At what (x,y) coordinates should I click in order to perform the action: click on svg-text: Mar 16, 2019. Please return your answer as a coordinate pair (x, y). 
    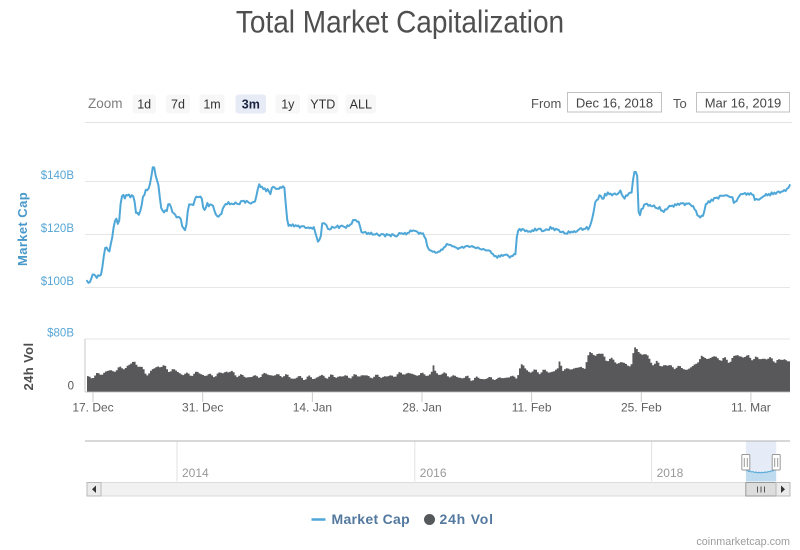
    Looking at the image, I should click on (743, 103).